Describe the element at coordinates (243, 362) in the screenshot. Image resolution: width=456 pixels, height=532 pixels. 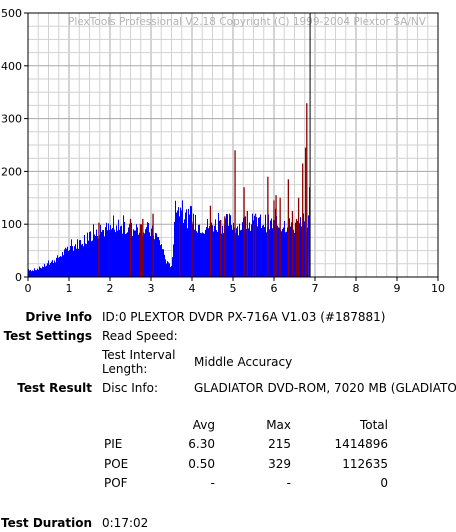
I see `test-interval-value: Middle Accuracy` at that location.